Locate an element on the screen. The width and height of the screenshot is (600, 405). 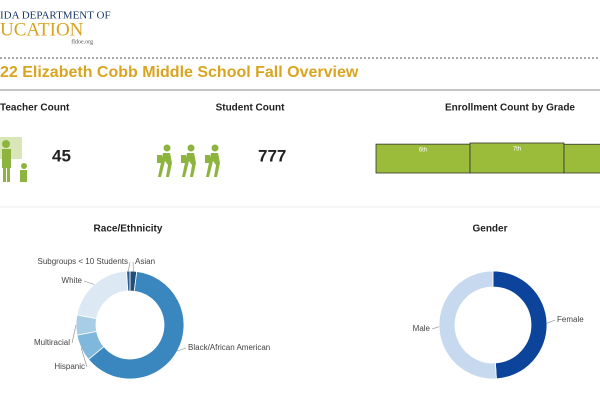
kpi-value: 45 is located at coordinates (61, 155).